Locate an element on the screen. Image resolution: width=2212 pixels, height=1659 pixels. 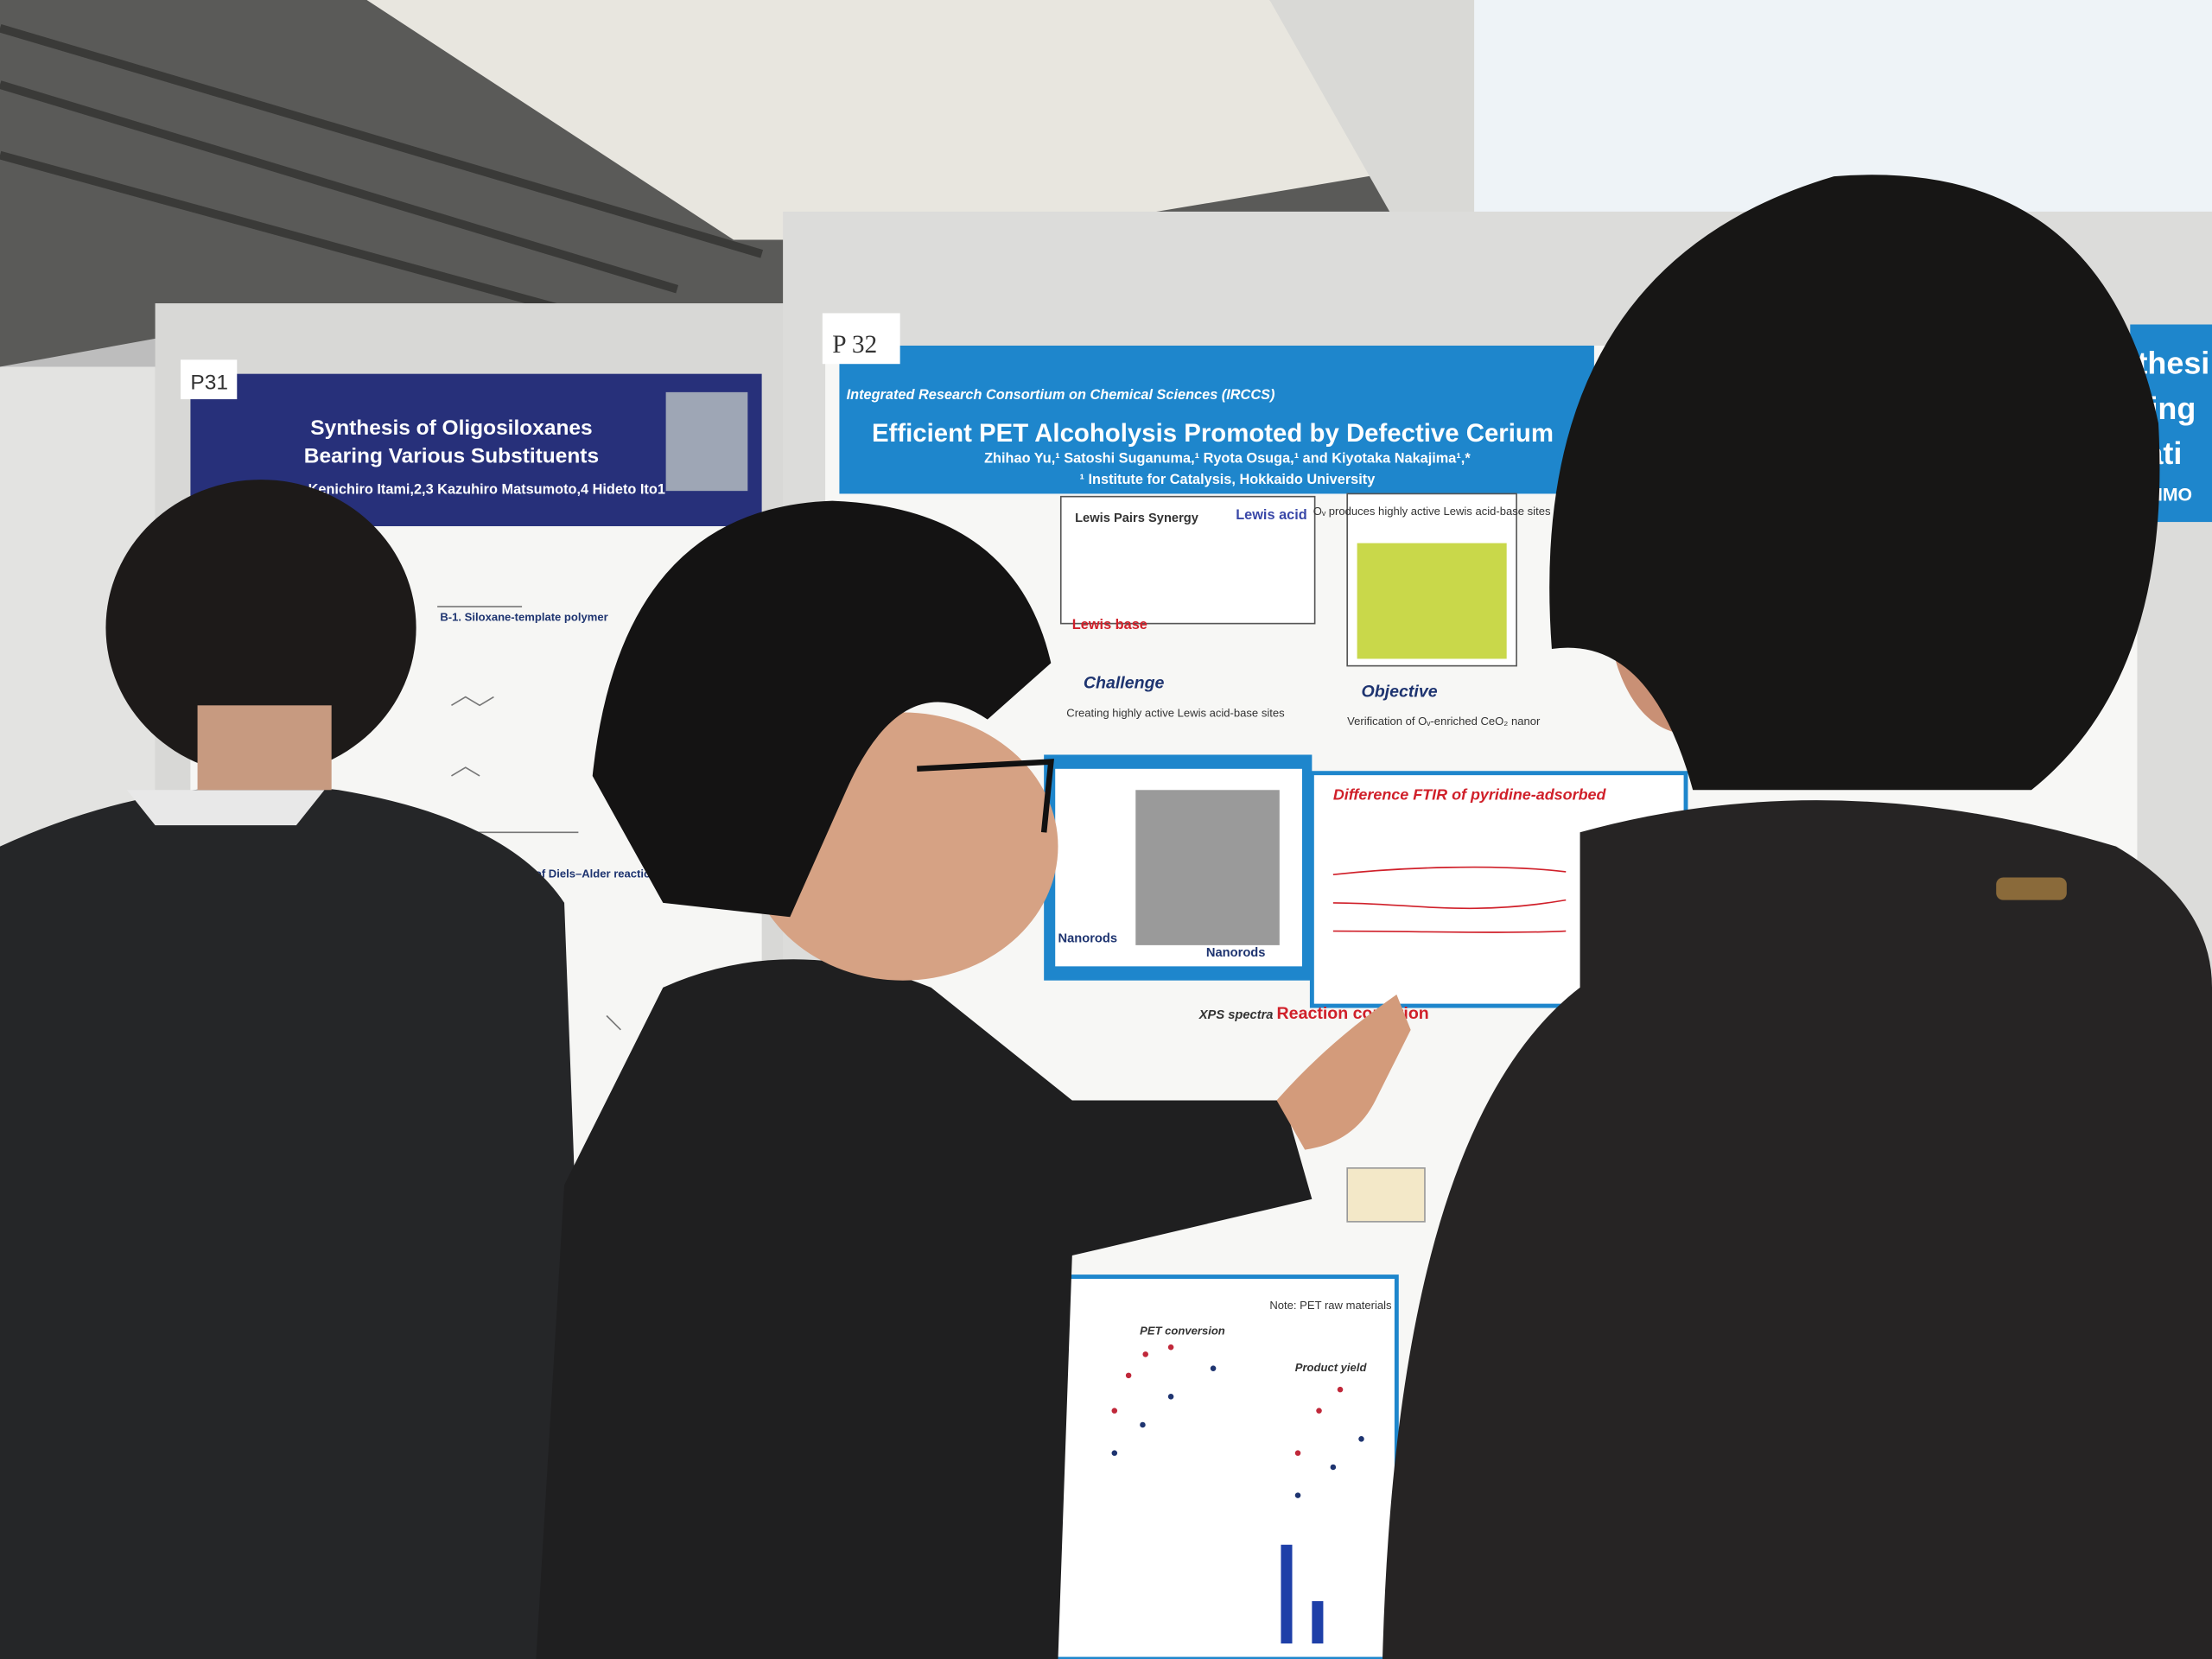
glasses is located at coordinates (986, 796).